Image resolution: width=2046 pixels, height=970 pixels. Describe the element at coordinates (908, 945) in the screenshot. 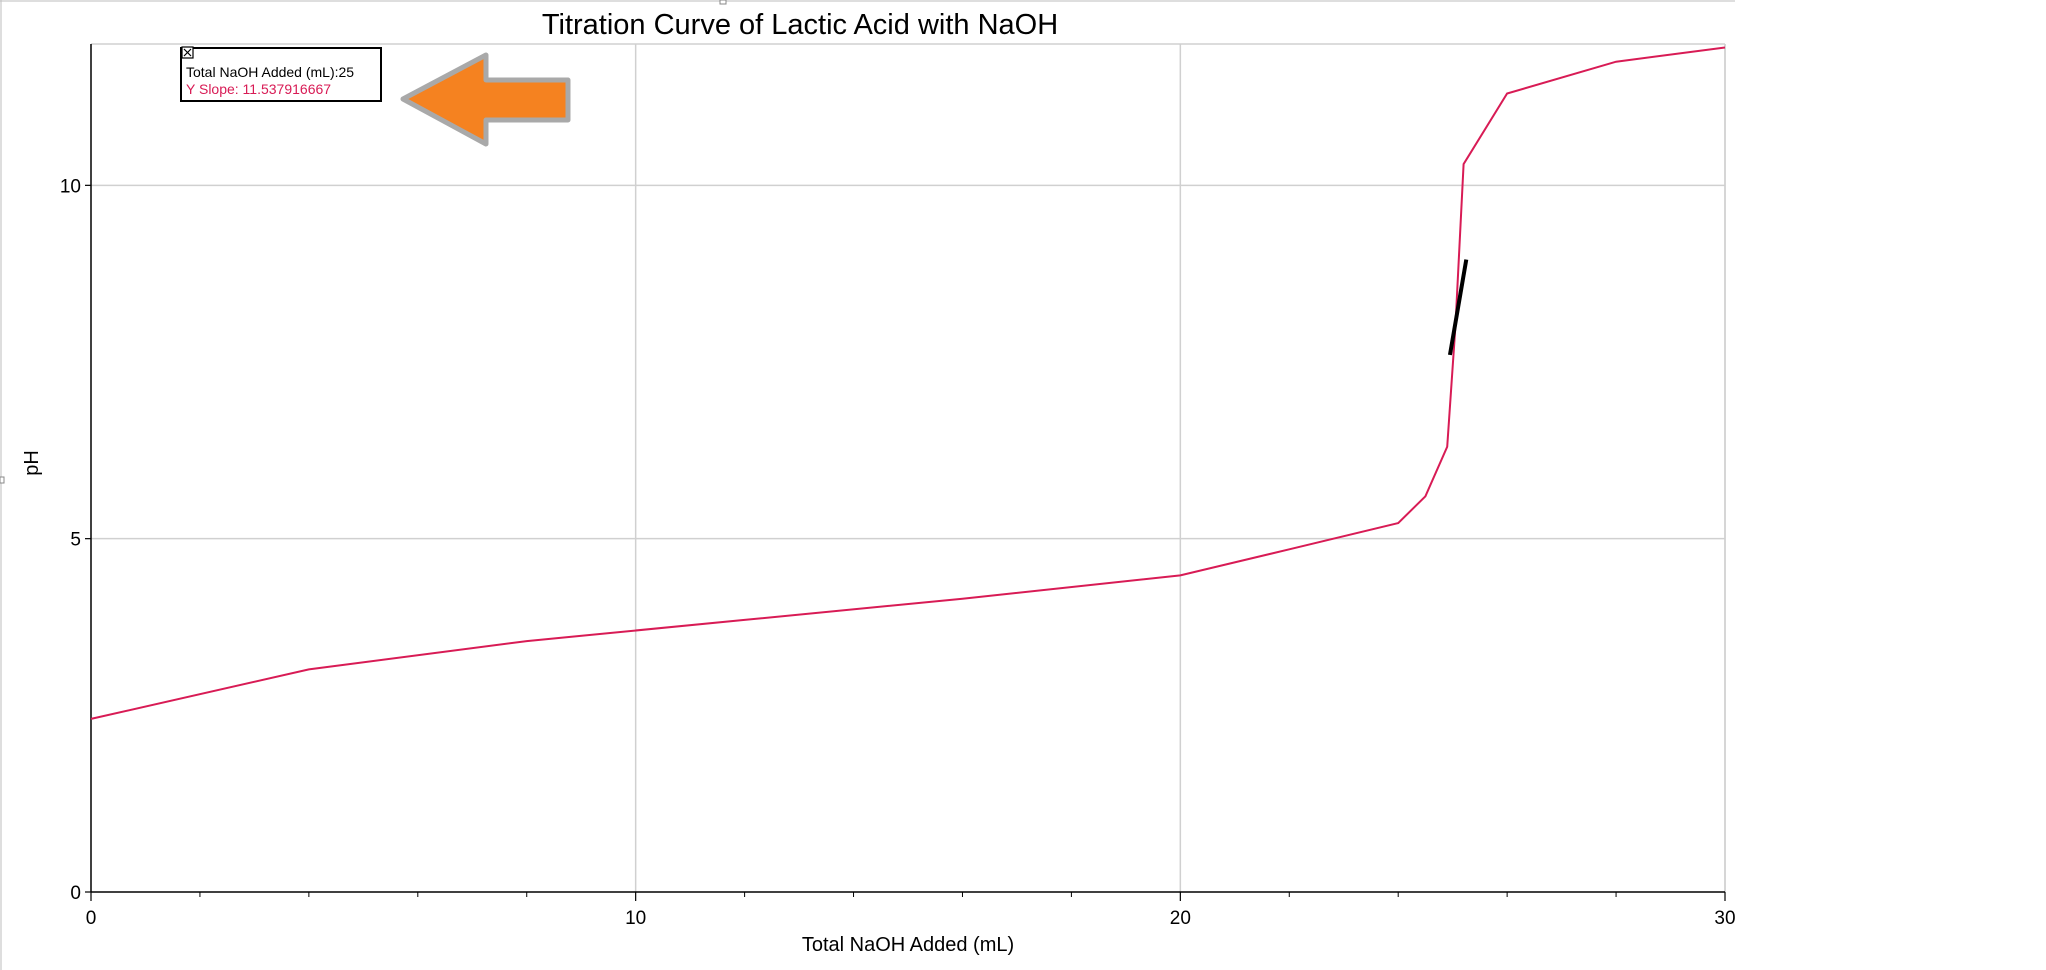

I see `x-axis-title: Total NaOH Added (mL)` at that location.